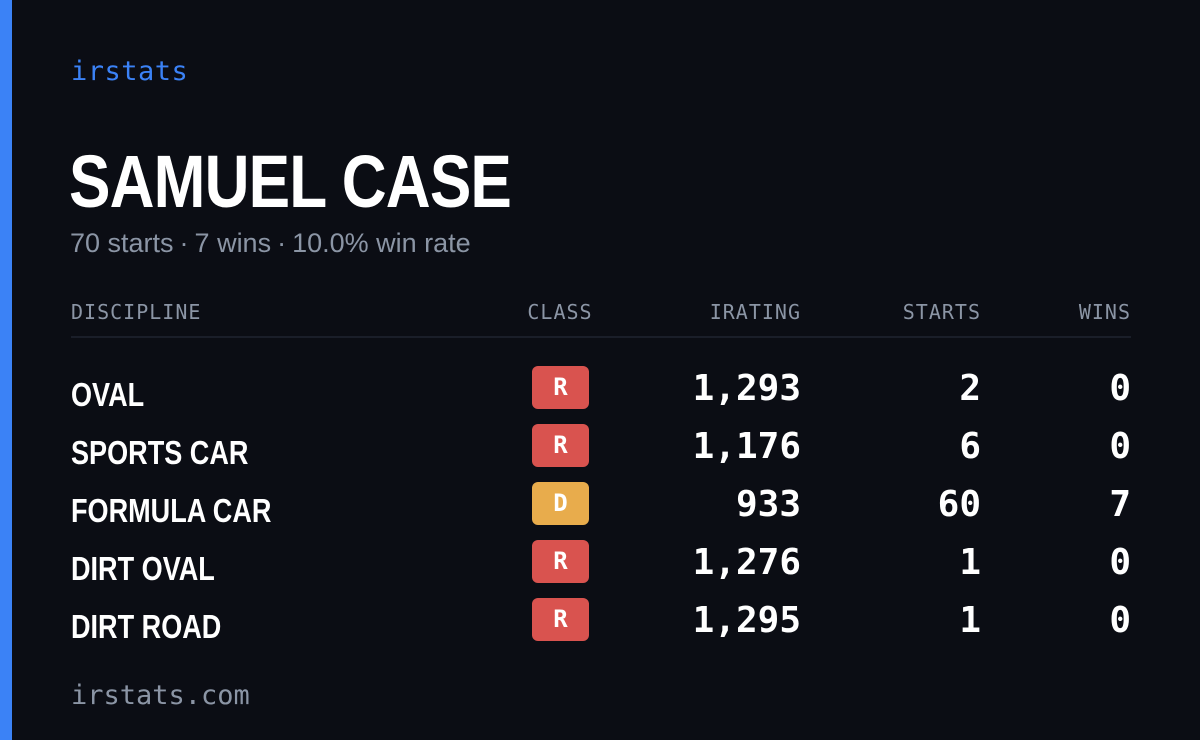  What do you see at coordinates (381, 243) in the screenshot?
I see `summary-winrate: 10.0% win rate` at bounding box center [381, 243].